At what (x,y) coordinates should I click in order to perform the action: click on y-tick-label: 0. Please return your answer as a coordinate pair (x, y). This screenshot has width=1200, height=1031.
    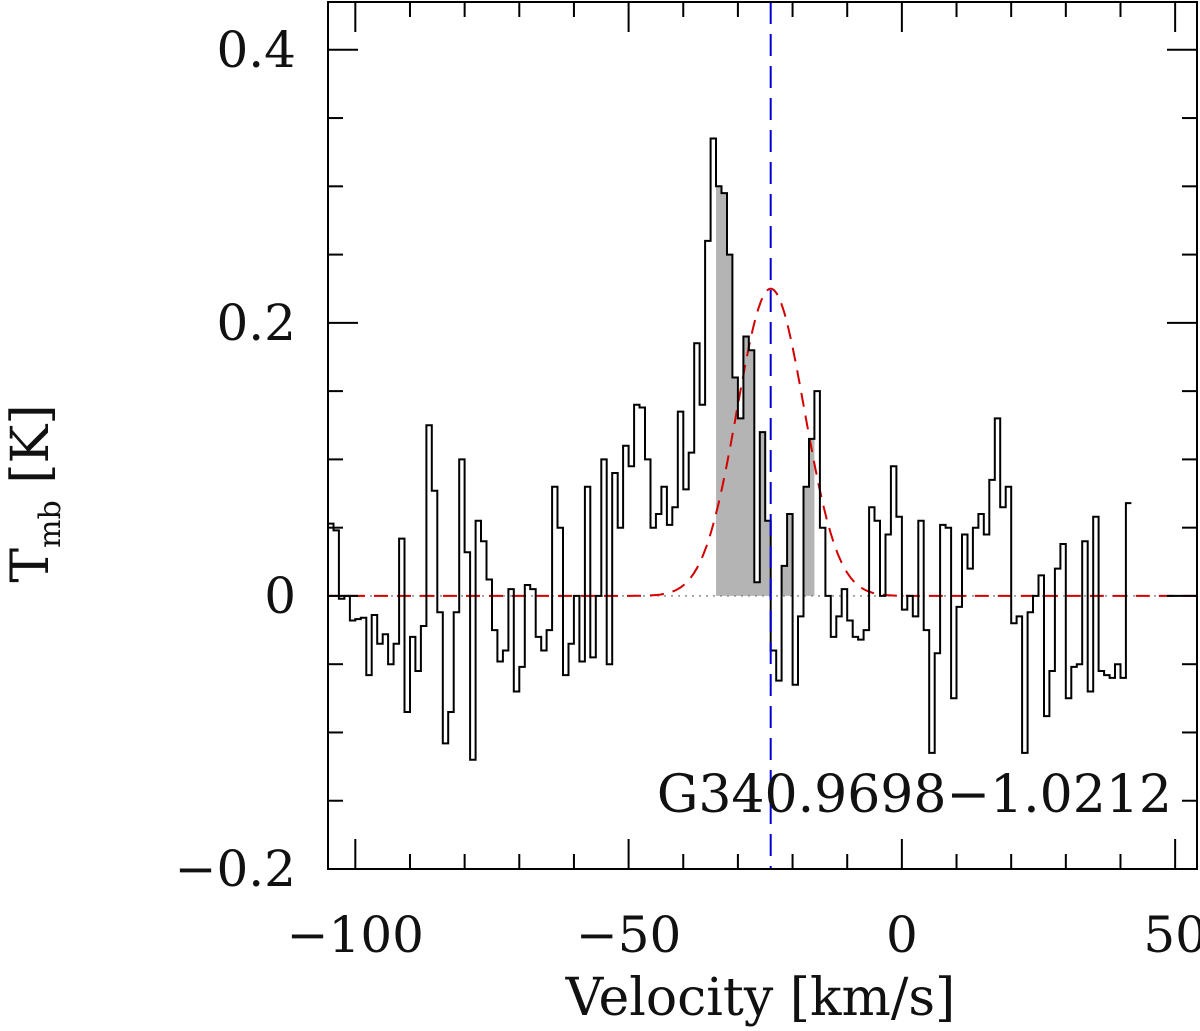
    Looking at the image, I should click on (280, 596).